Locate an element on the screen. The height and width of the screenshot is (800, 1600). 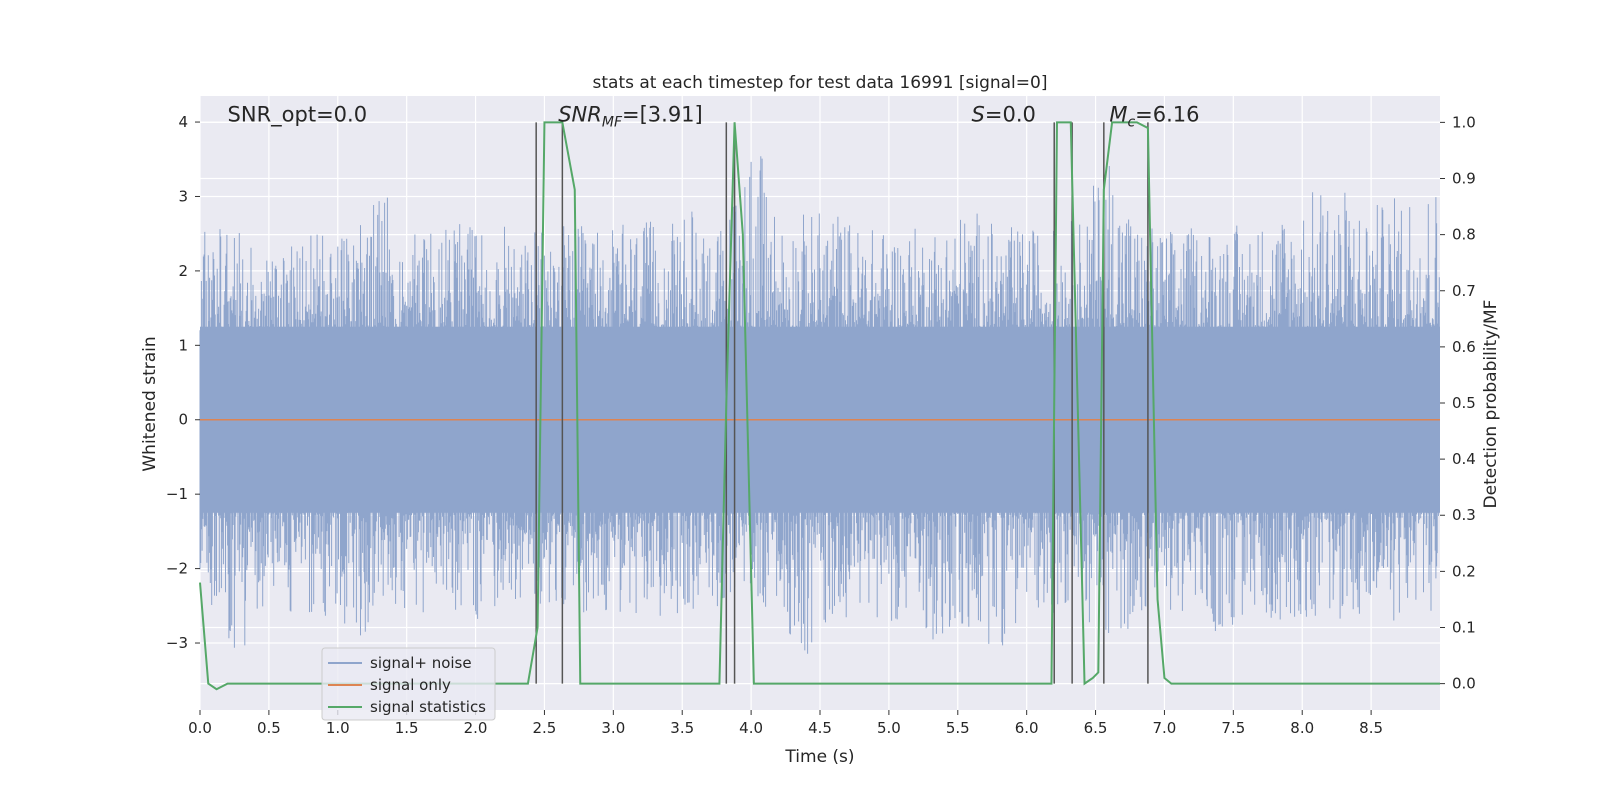
y2-tick-label: 0.0 is located at coordinates (1464, 684).